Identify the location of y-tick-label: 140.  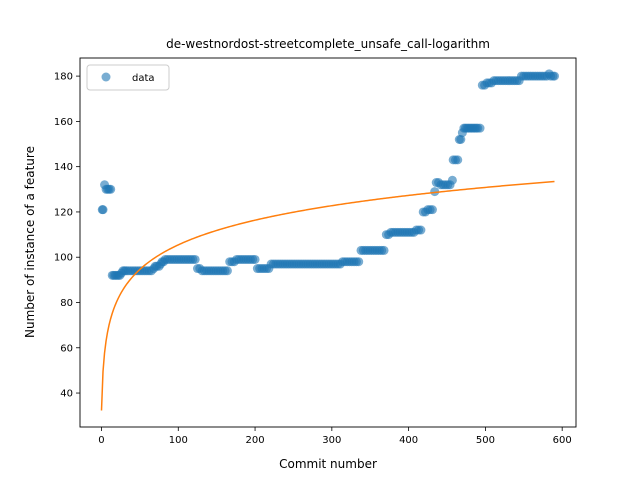
(63, 167).